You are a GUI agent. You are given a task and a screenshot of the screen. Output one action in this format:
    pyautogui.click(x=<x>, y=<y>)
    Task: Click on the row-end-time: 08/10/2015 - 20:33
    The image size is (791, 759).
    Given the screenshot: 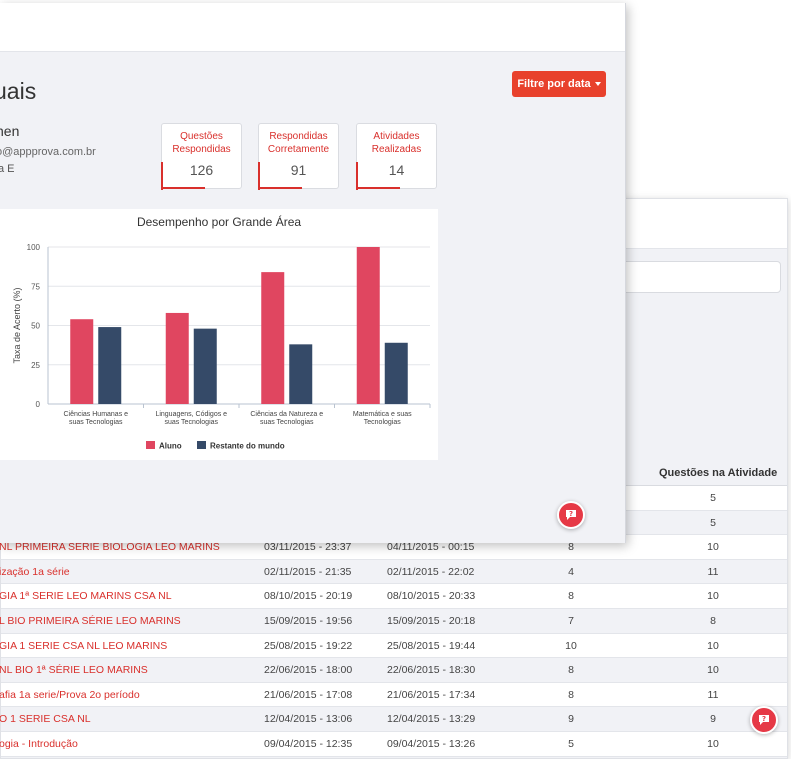 What is the action you would take?
    pyautogui.click(x=431, y=596)
    